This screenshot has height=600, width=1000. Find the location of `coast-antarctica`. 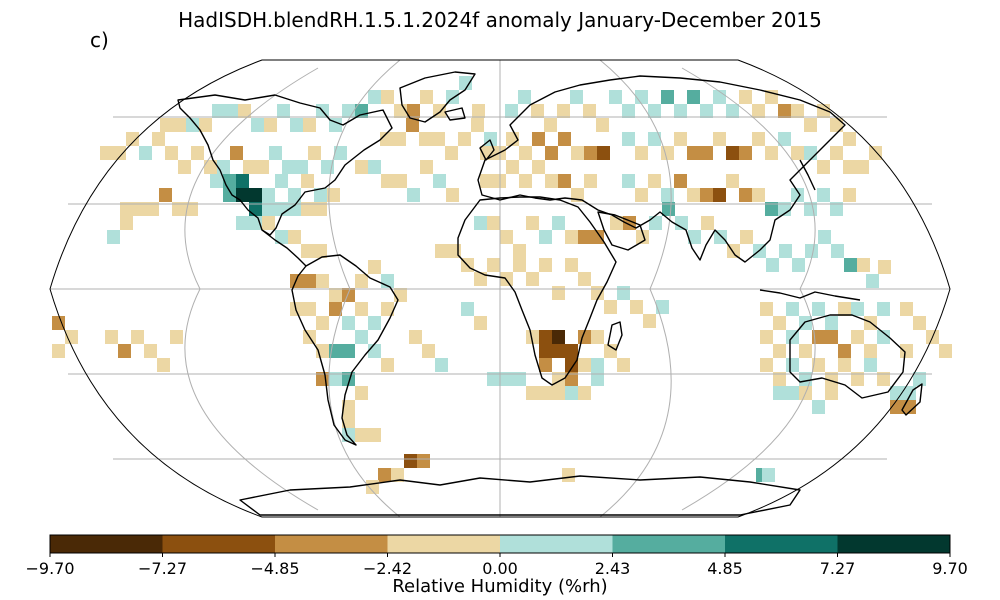

coast-antarctica is located at coordinates (520, 495).